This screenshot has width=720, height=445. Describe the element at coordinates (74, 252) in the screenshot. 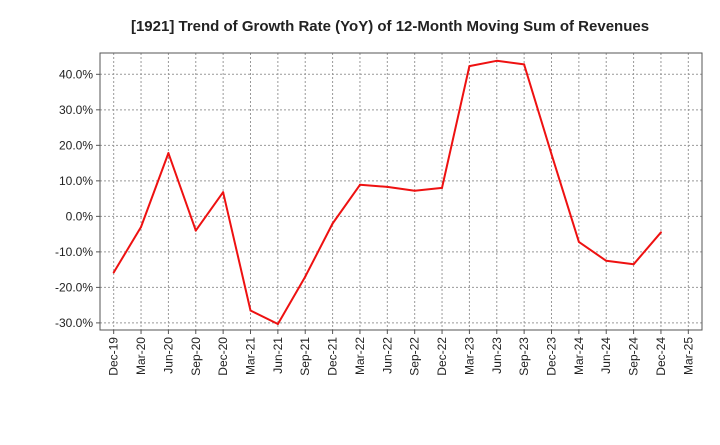

I see `y-tick-label: -10.0%` at that location.